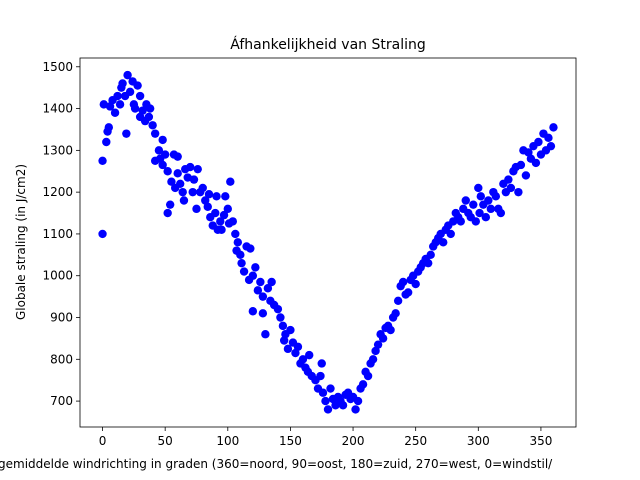 This screenshot has height=480, width=640. Describe the element at coordinates (327, 44) in the screenshot. I see `chart-title: Áfhankelijkheid van Straling` at that location.